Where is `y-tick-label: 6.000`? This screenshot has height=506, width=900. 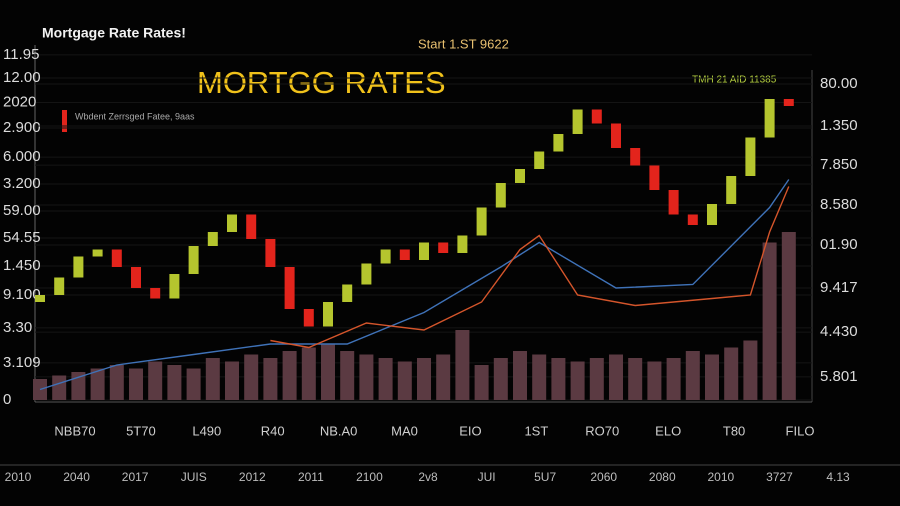
y-tick-label: 6.000 is located at coordinates (22, 156).